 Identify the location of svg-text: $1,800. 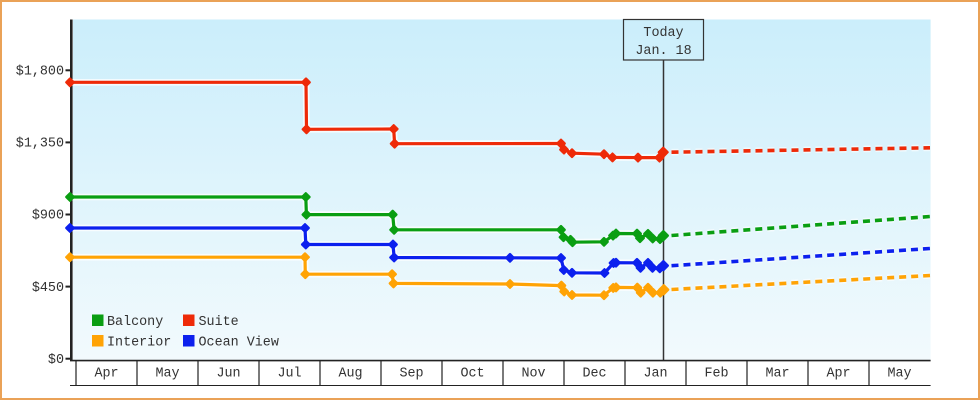
(40, 72).